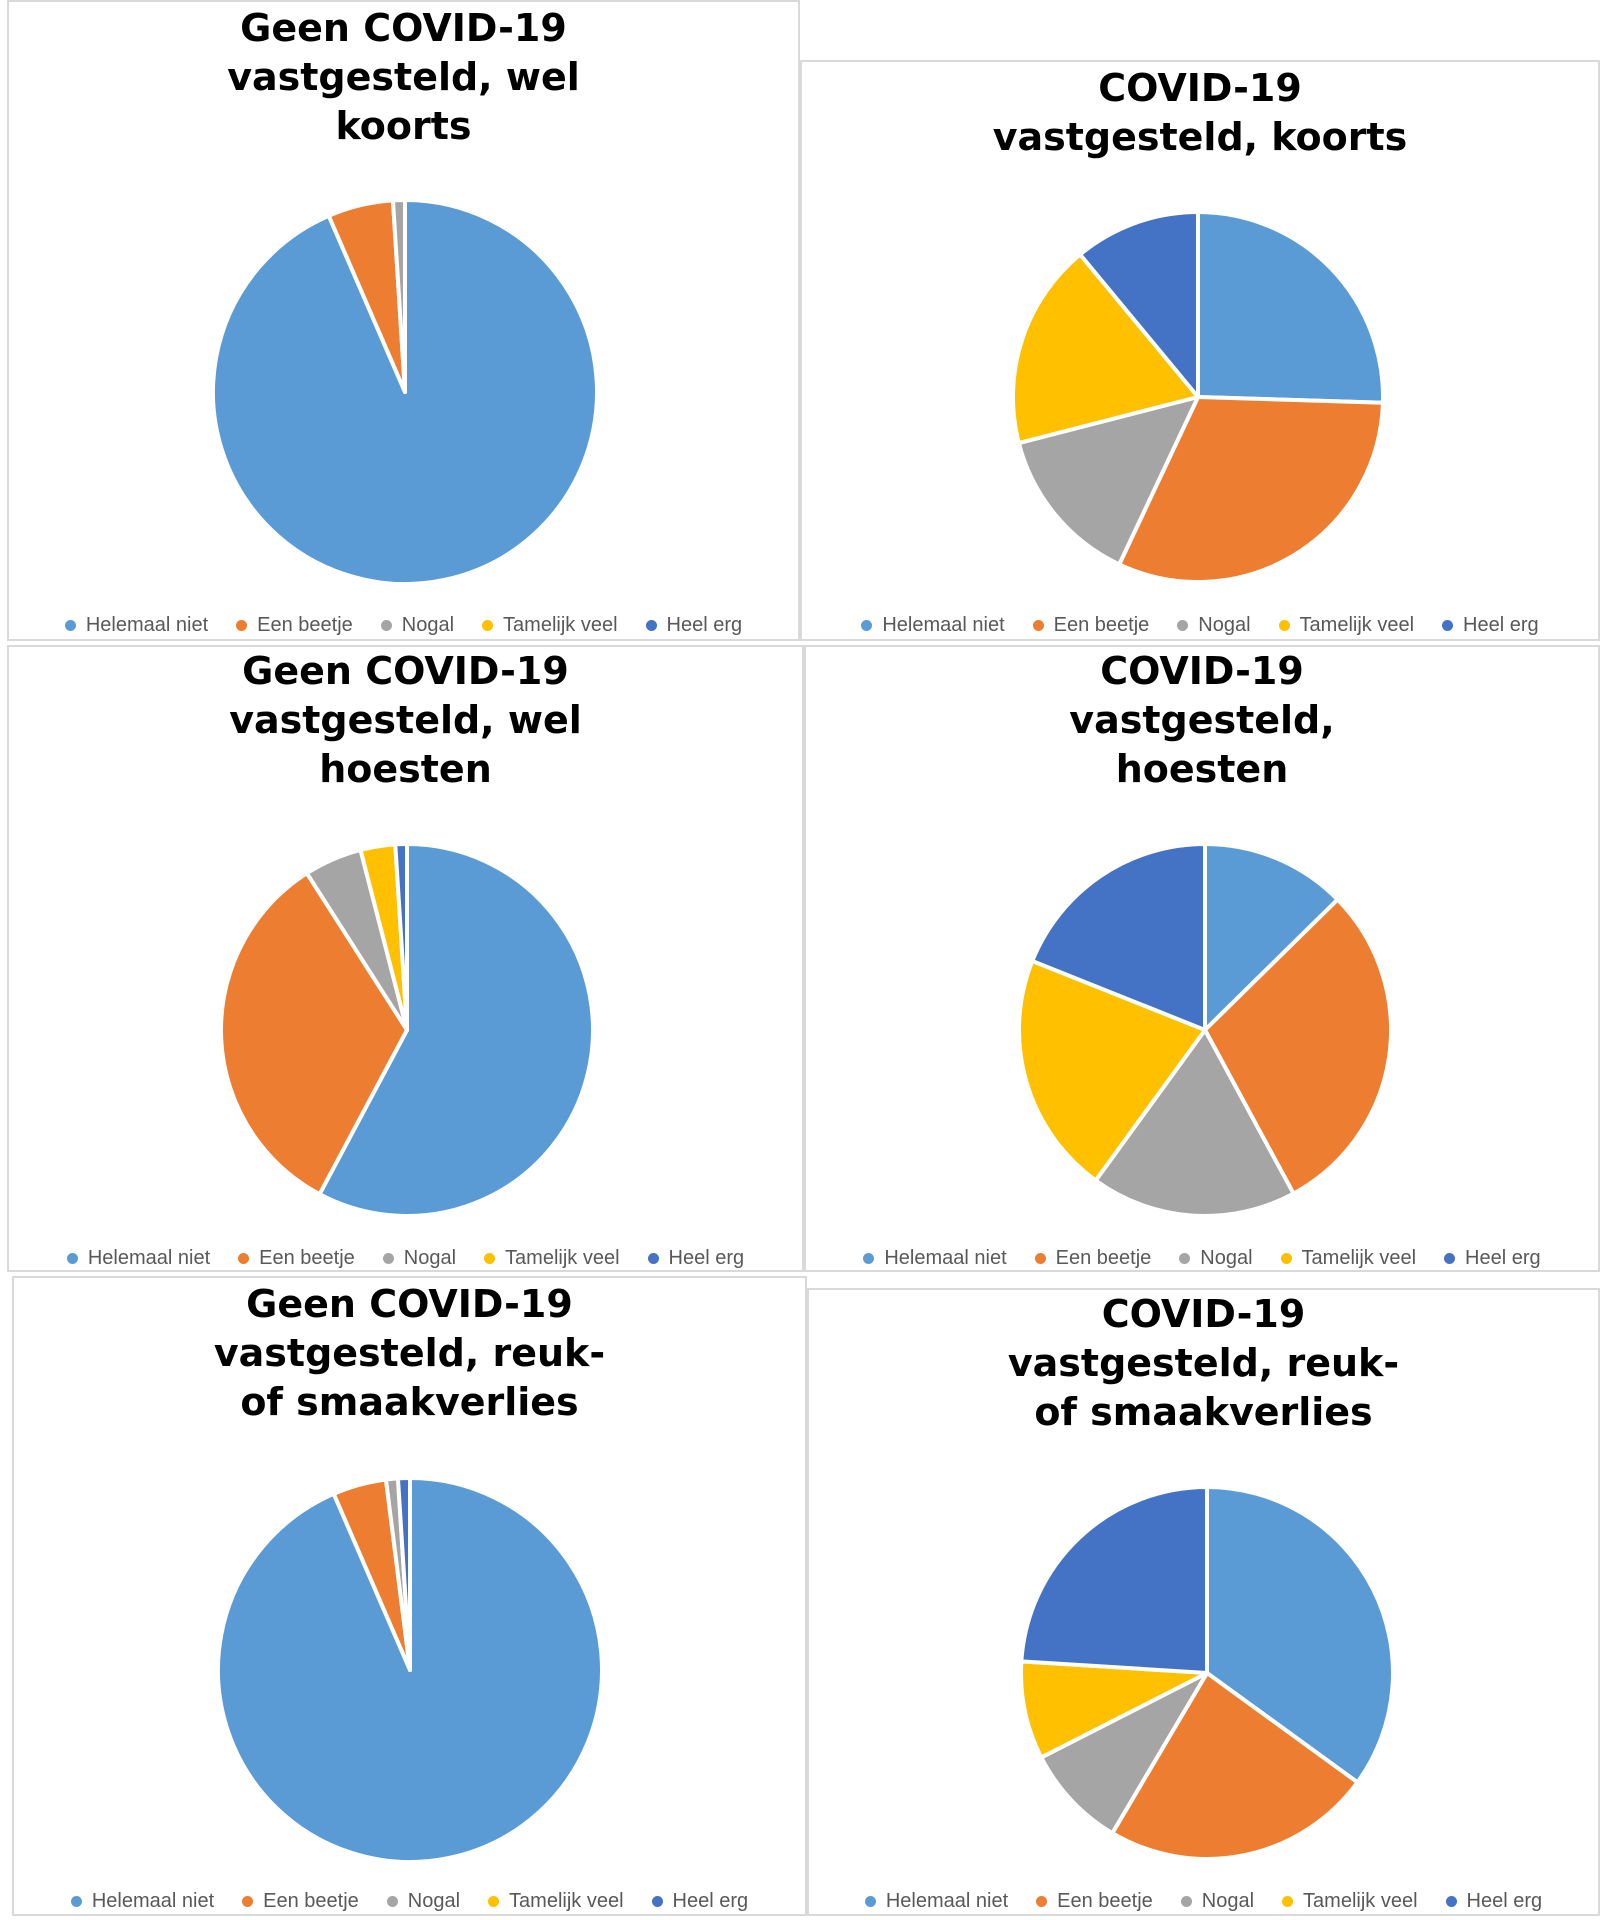  What do you see at coordinates (1200, 112) in the screenshot?
I see `chart-title: COVID-19 vastgesteld, koorts` at bounding box center [1200, 112].